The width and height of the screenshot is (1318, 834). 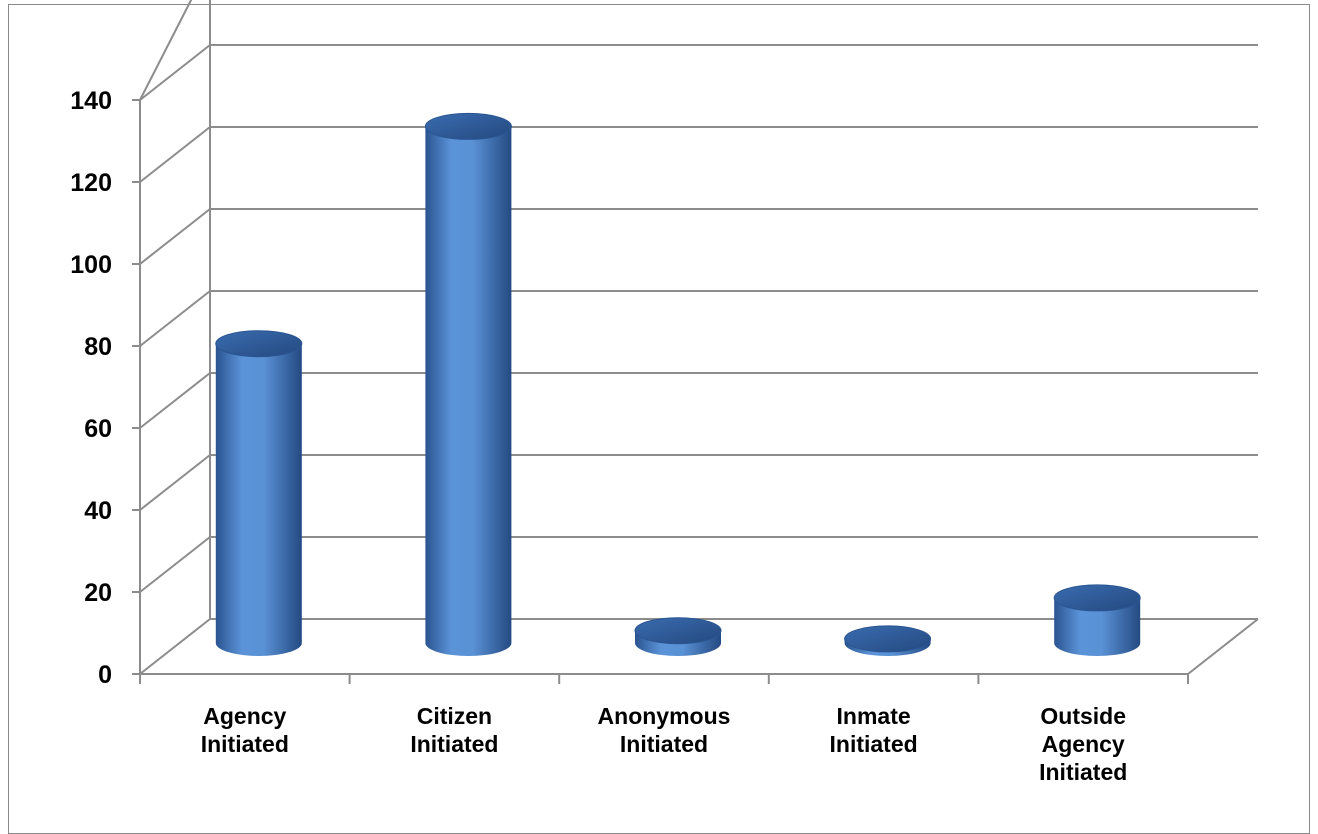 What do you see at coordinates (1083, 744) in the screenshot?
I see `x-tick-label: Outside Agency Initiated` at bounding box center [1083, 744].